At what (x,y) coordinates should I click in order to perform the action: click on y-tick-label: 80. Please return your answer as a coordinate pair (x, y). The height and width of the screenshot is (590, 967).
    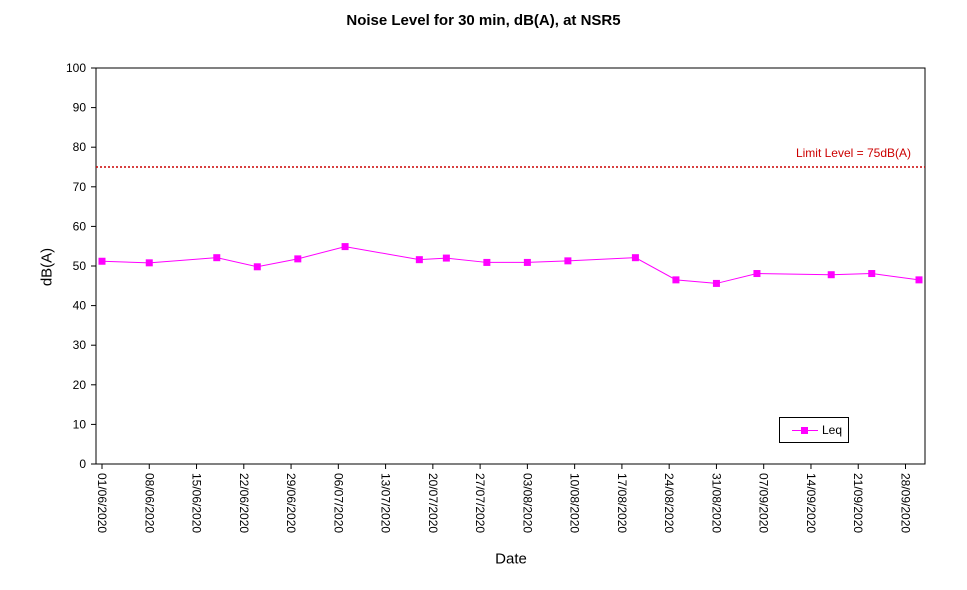
    Looking at the image, I should click on (80, 147).